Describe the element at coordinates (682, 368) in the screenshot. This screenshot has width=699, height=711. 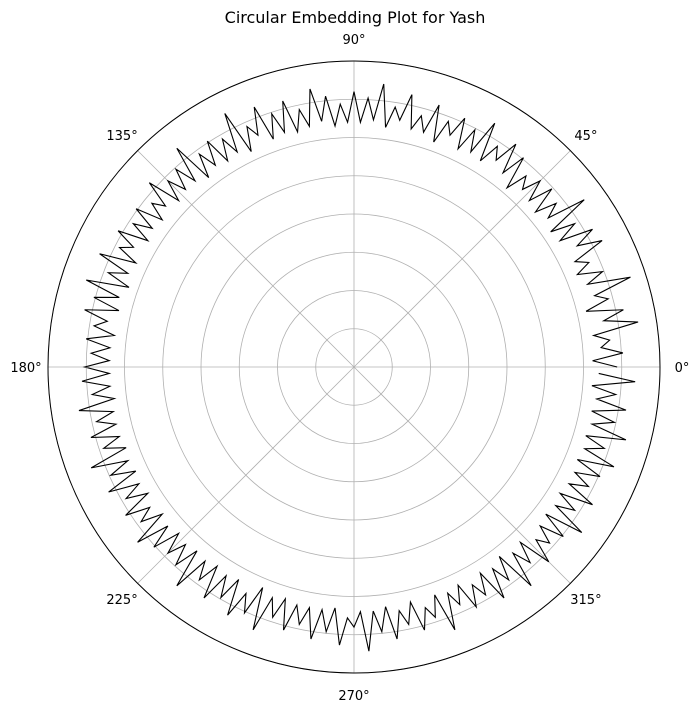
I see `angle-tick-label: 0°` at that location.